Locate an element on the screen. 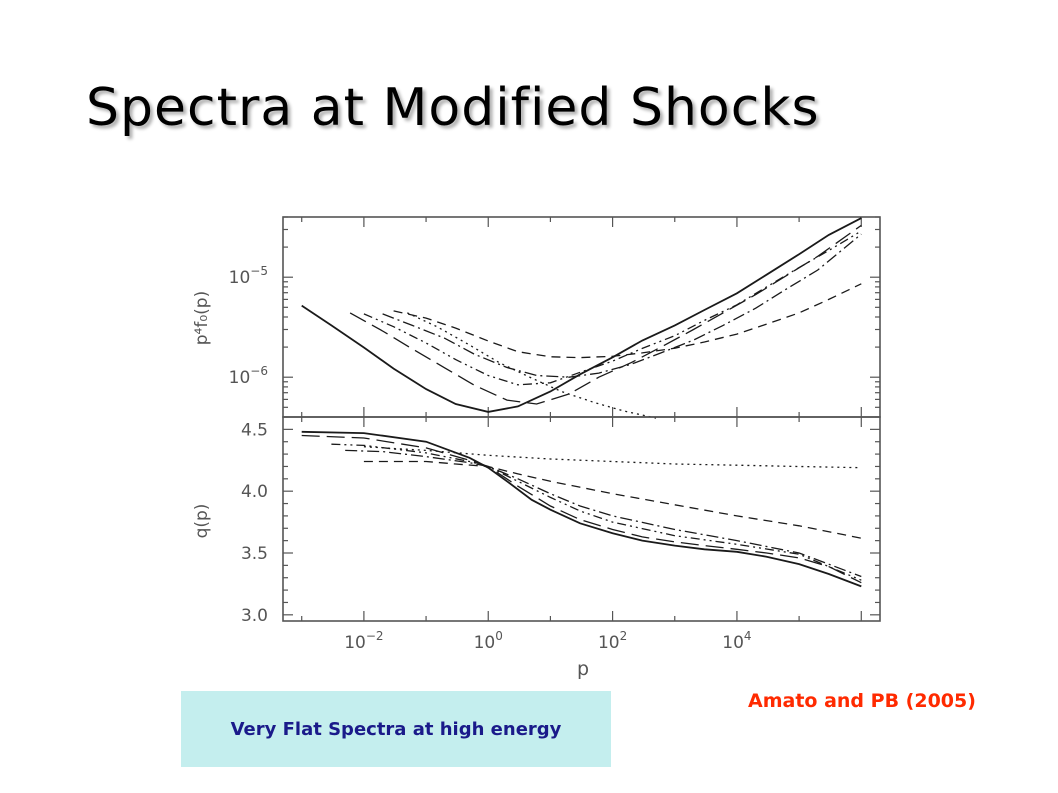 The height and width of the screenshot is (793, 1058). bottom-xlabels: 10⁻² 10⁰ 10² 10⁴ is located at coordinates (547, 641).